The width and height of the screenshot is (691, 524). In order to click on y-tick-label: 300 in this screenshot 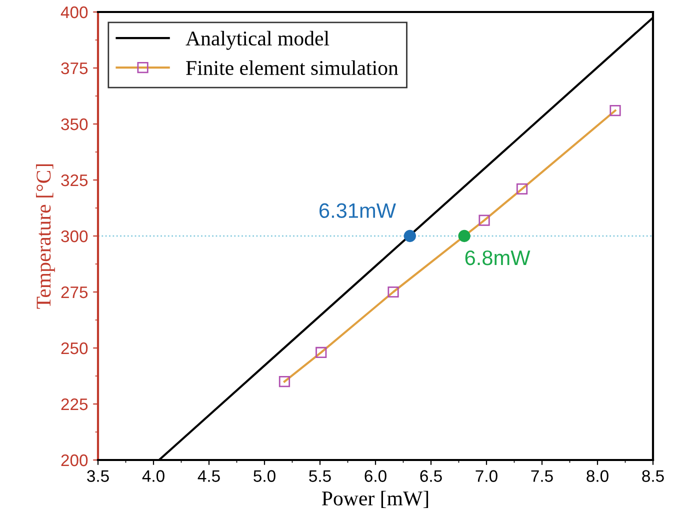, I will do `click(74, 236)`.